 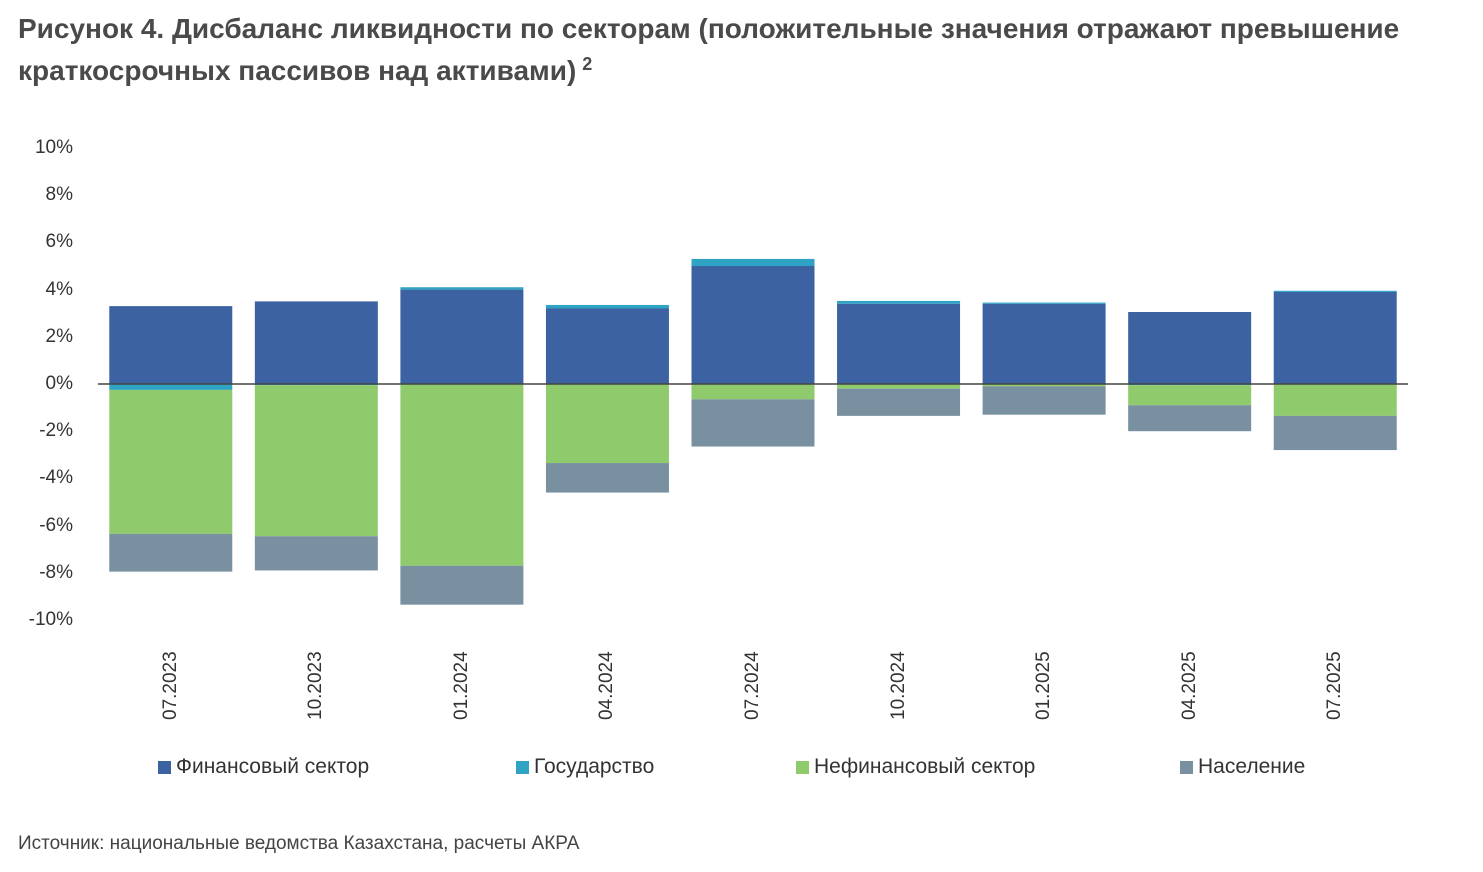 What do you see at coordinates (56, 572) in the screenshot?
I see `y-tick-label: -8%` at bounding box center [56, 572].